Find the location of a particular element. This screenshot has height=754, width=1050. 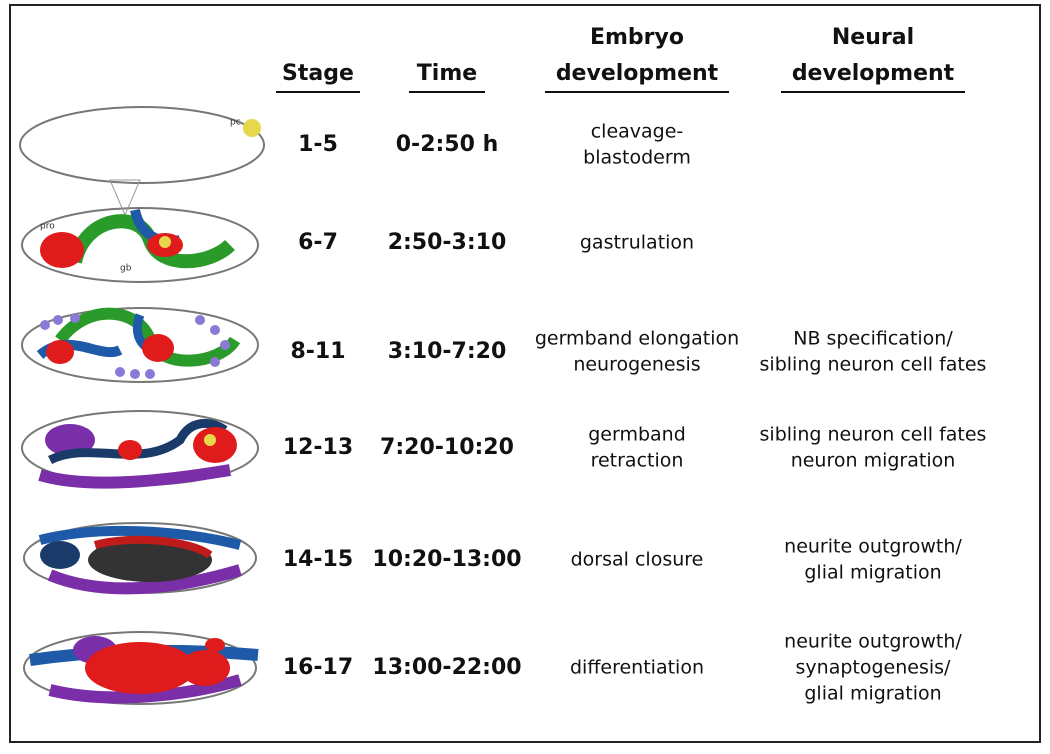

time-cell: 3:10-7:20 is located at coordinates (447, 351).